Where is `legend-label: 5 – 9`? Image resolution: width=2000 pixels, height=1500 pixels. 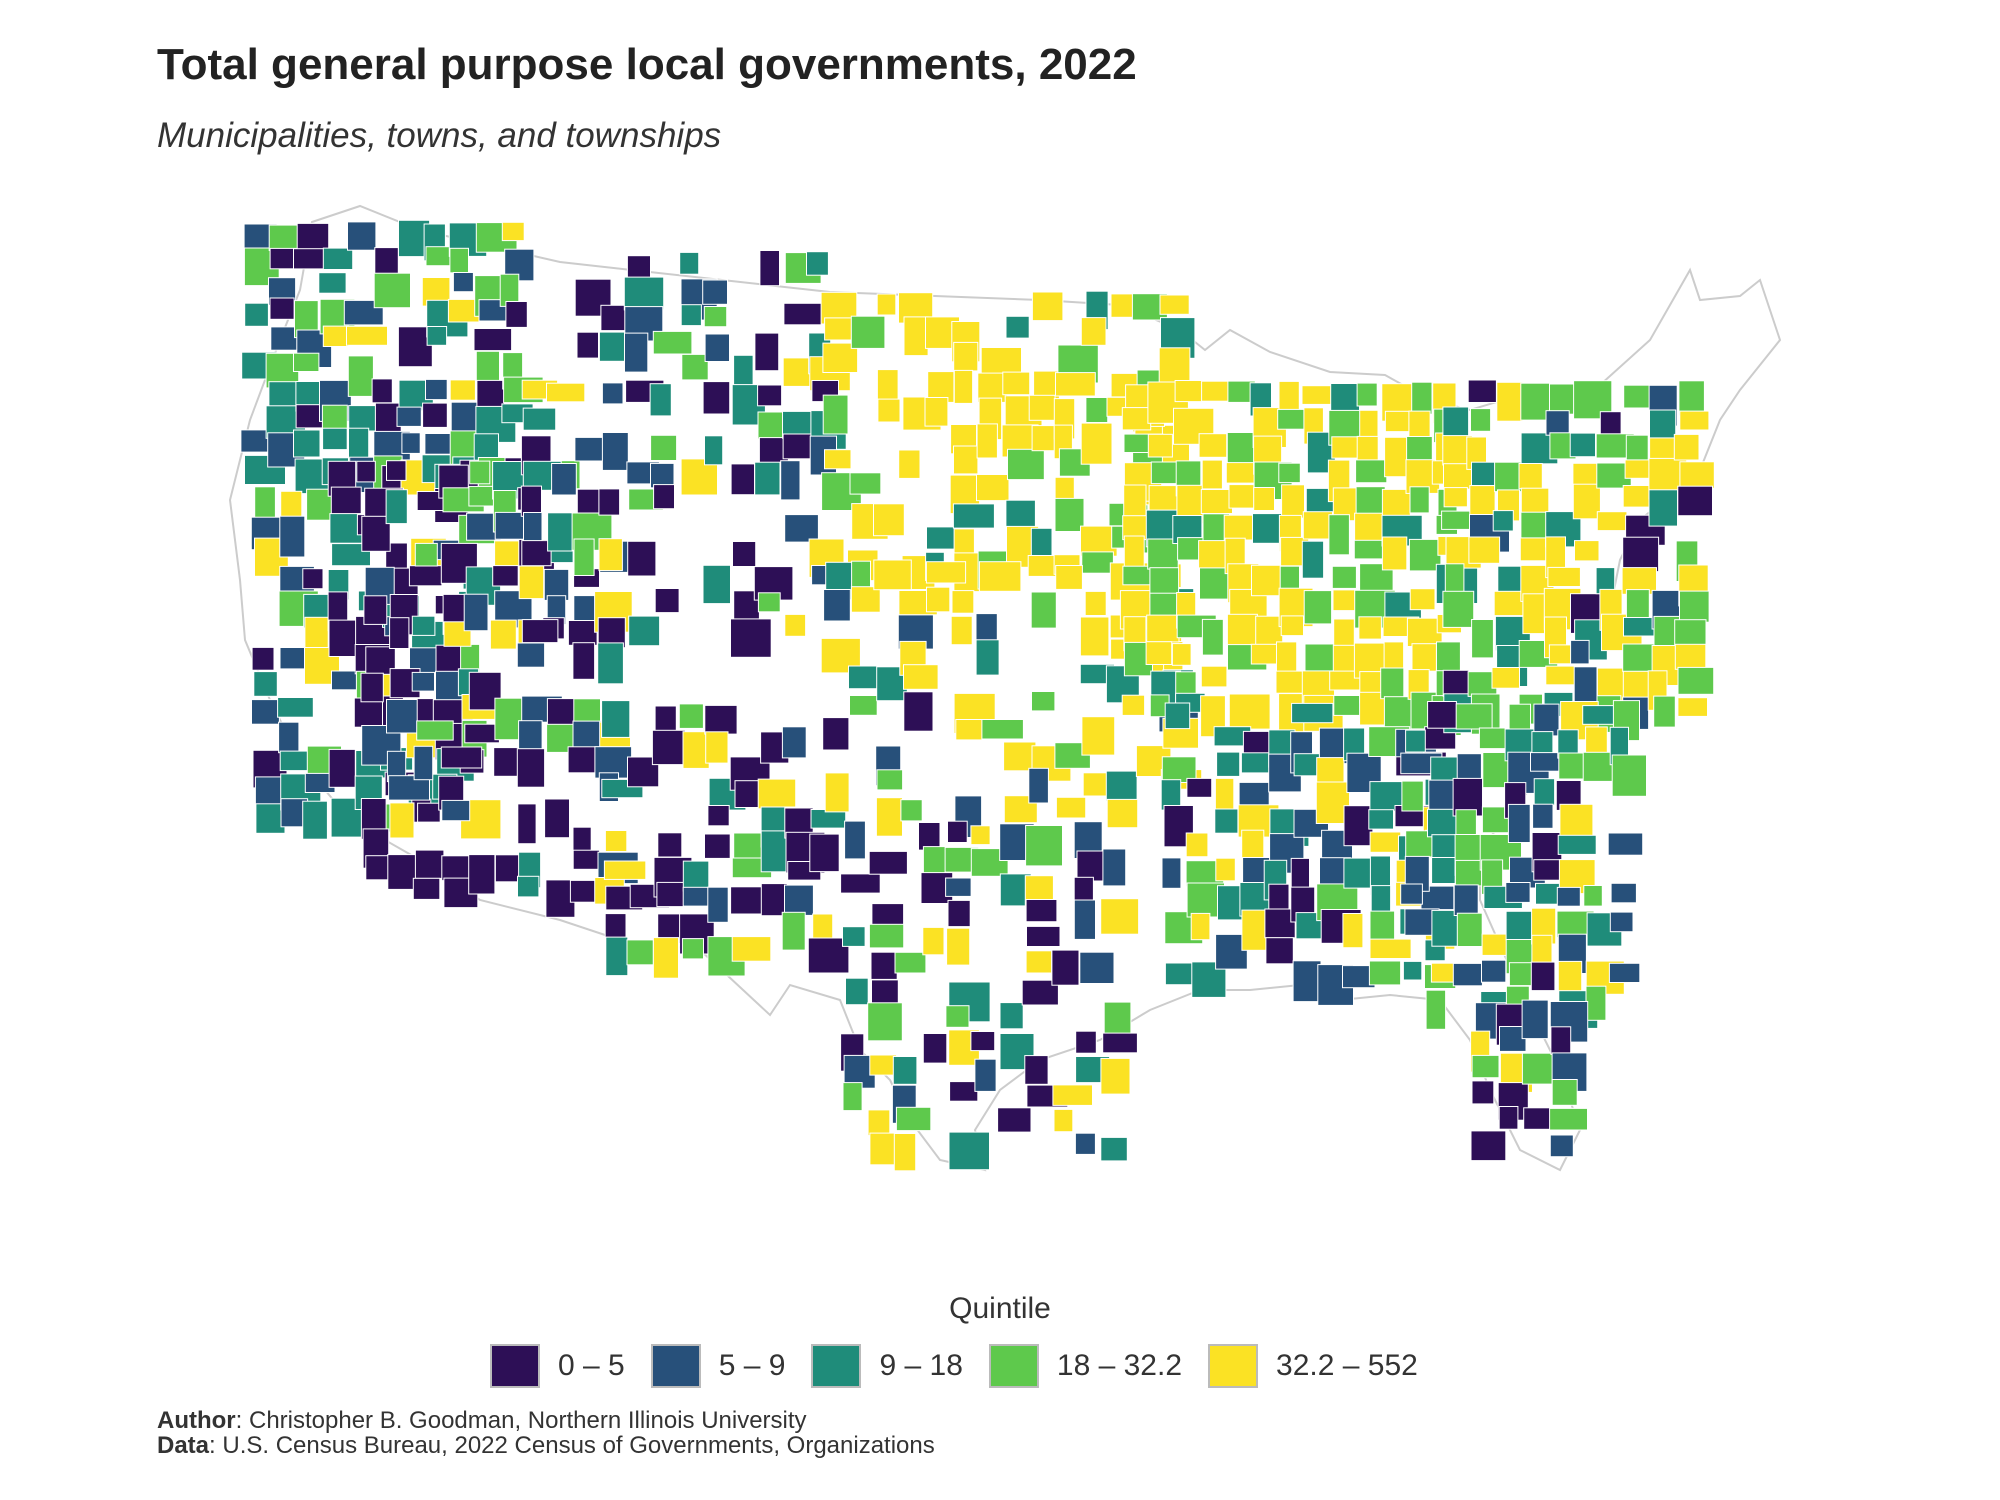
legend-label: 5 – 9 is located at coordinates (752, 1365).